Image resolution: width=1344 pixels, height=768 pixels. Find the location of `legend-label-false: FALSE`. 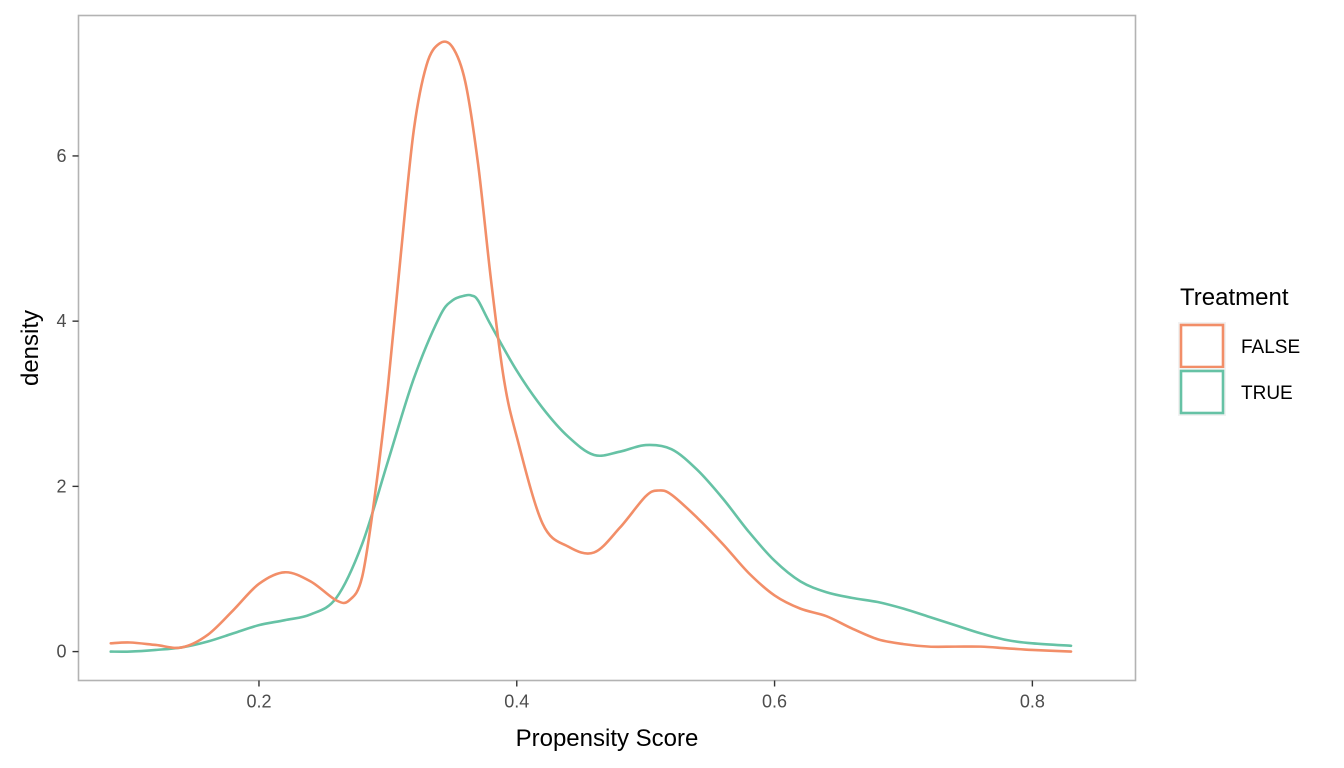

legend-label-false: FALSE is located at coordinates (1270, 347).